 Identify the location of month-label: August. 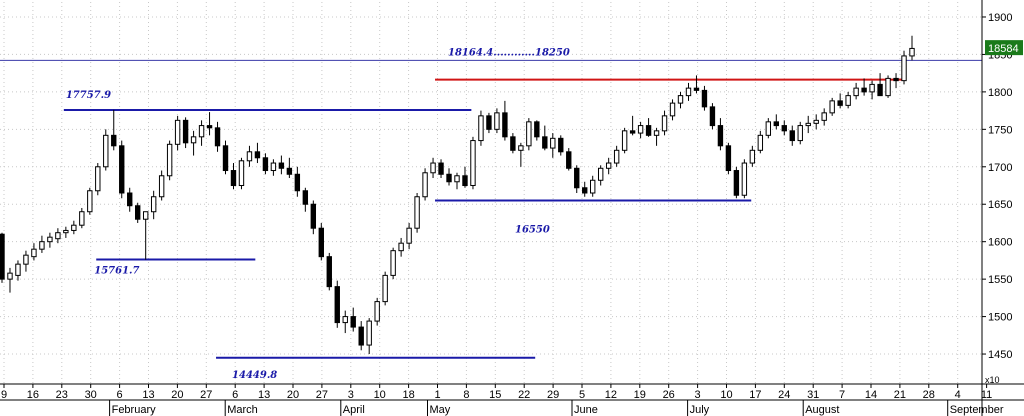
(822, 410).